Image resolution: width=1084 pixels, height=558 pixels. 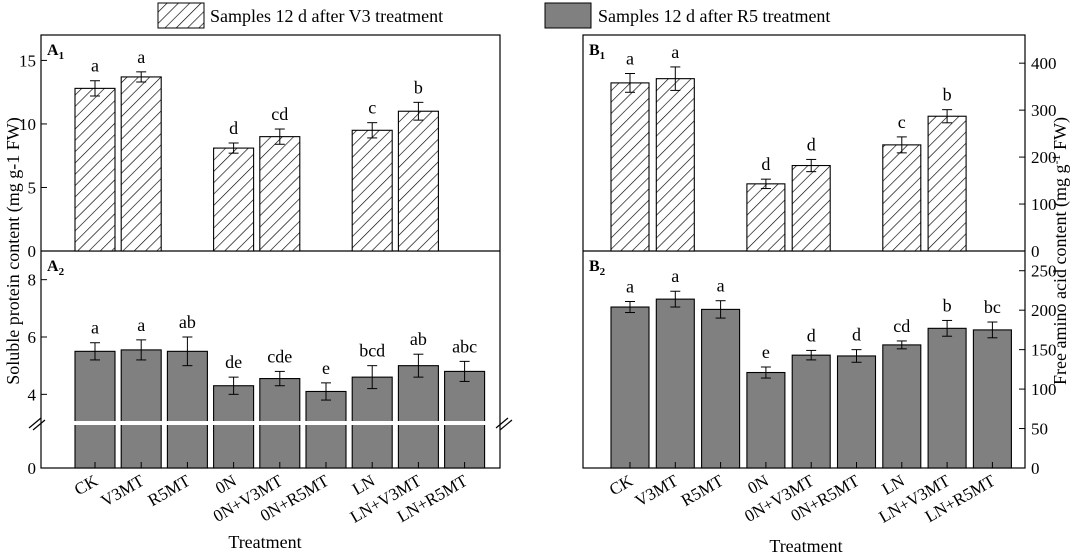 What do you see at coordinates (766, 217) in the screenshot?
I see `bar-b1-0n` at bounding box center [766, 217].